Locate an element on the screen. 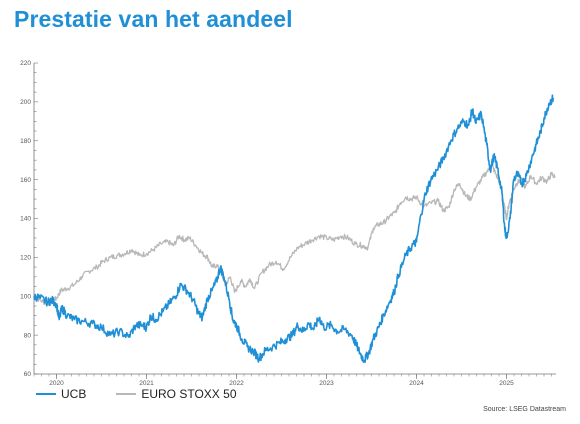 The height and width of the screenshot is (424, 580). y-tick-label: 180 is located at coordinates (25, 141).